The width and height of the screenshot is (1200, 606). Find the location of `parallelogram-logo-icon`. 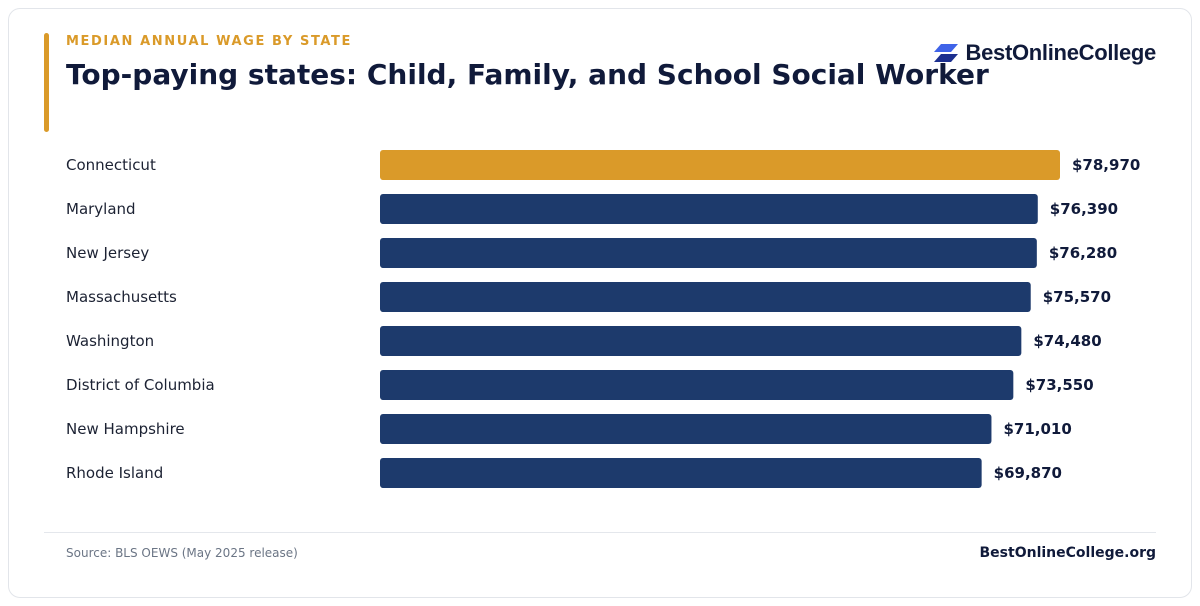

parallelogram-logo-icon is located at coordinates (945, 53).